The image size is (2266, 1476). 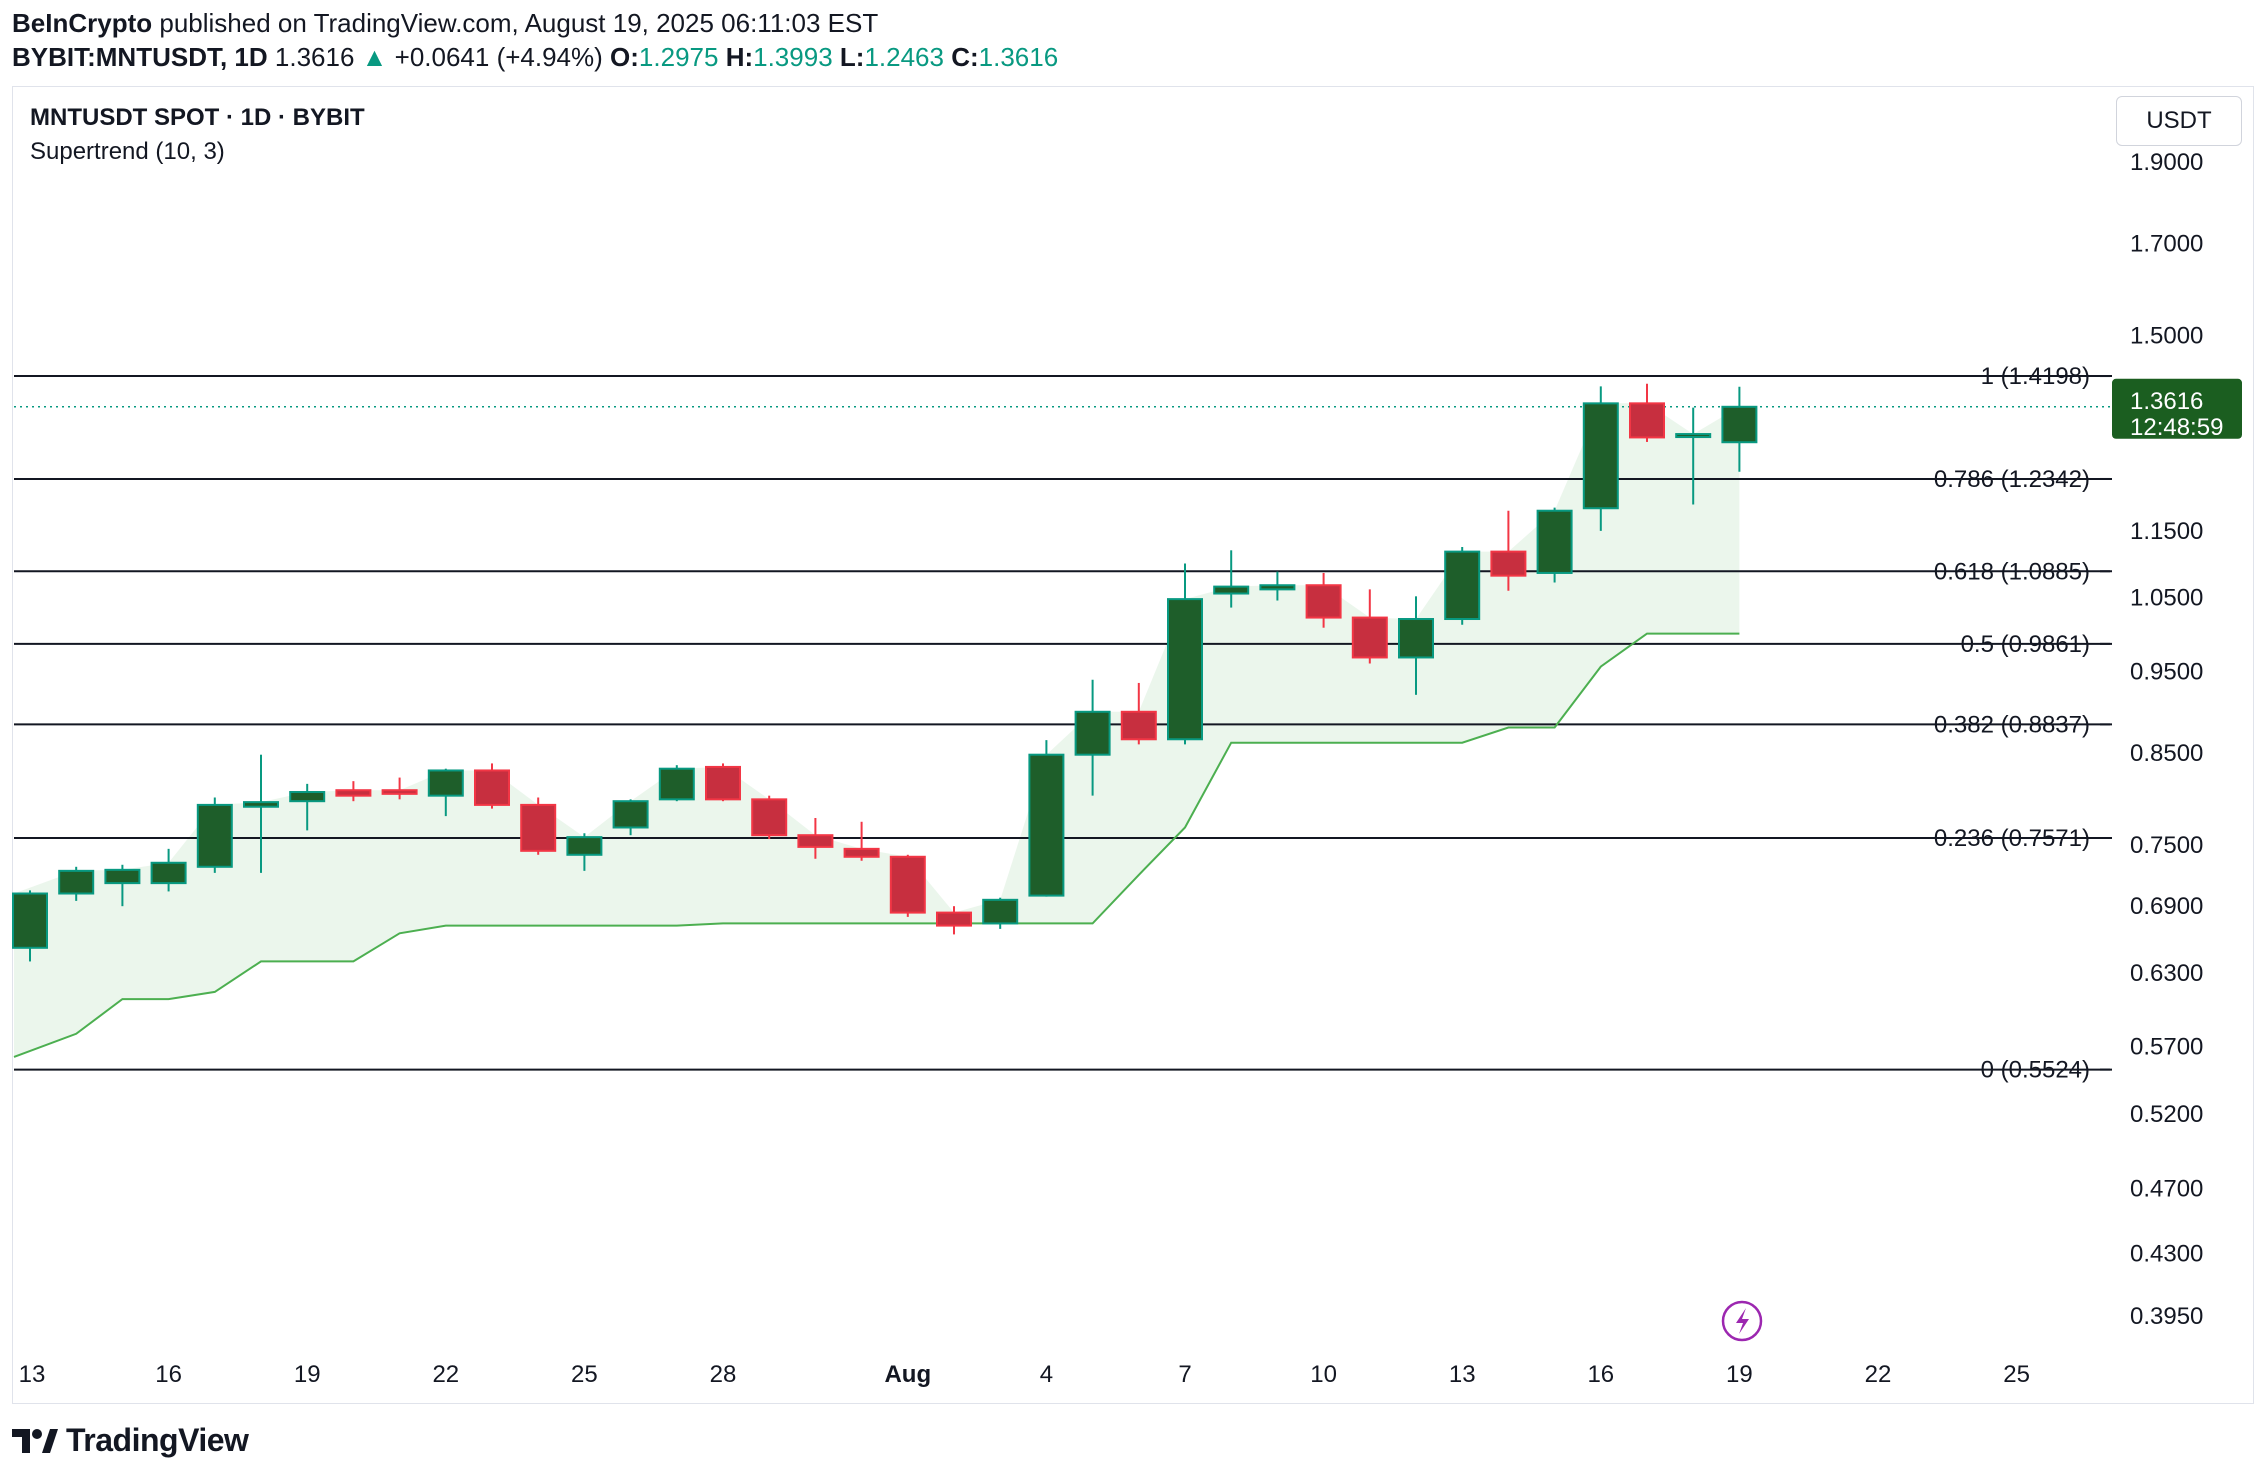 What do you see at coordinates (2166, 1047) in the screenshot?
I see `y-tick-label: 0.5700` at bounding box center [2166, 1047].